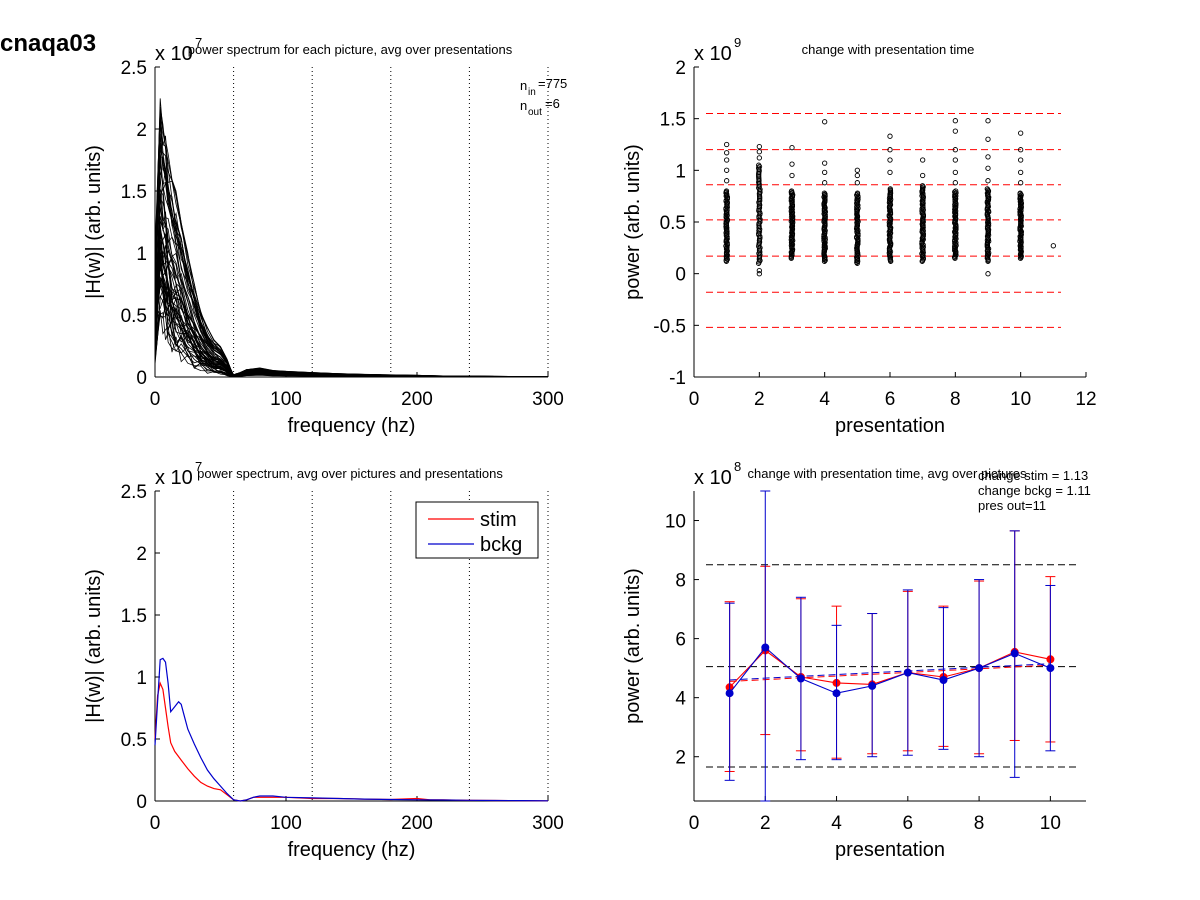  Describe the element at coordinates (680, 68) in the screenshot. I see `y-tick-label: 2` at that location.